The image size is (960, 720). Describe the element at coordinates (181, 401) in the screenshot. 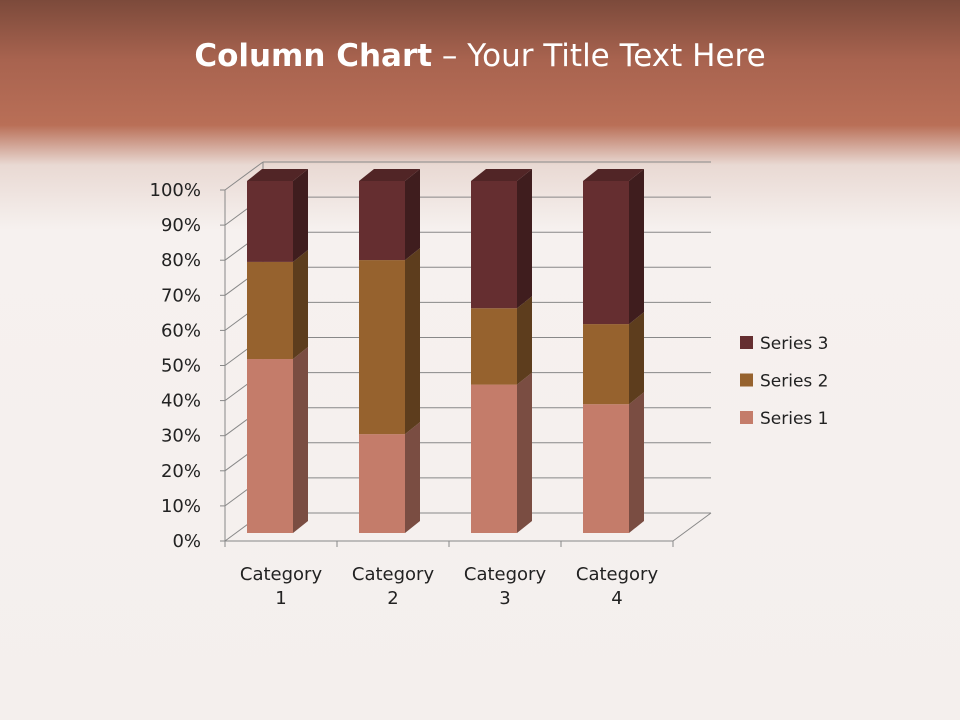

I see `y-tick-label: 40%` at that location.